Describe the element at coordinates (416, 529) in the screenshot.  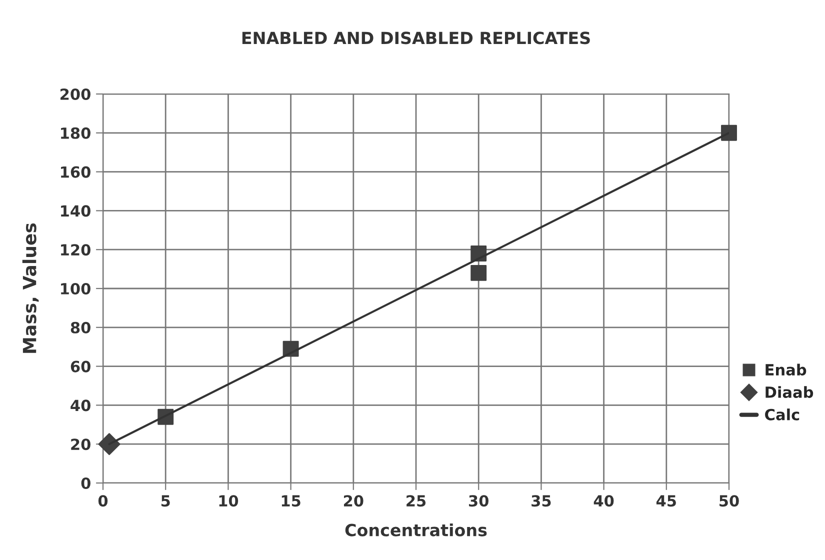
I see `x-axis-title: Concentrations` at that location.